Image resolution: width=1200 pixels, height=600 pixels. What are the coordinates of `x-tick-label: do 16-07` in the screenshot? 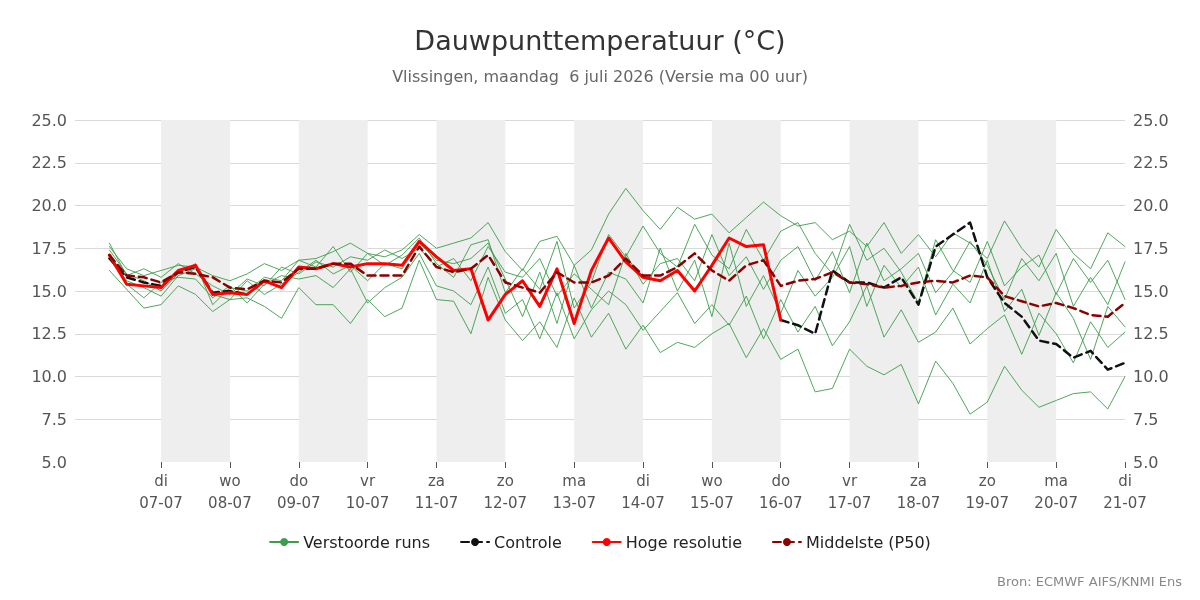 It's located at (780, 492).